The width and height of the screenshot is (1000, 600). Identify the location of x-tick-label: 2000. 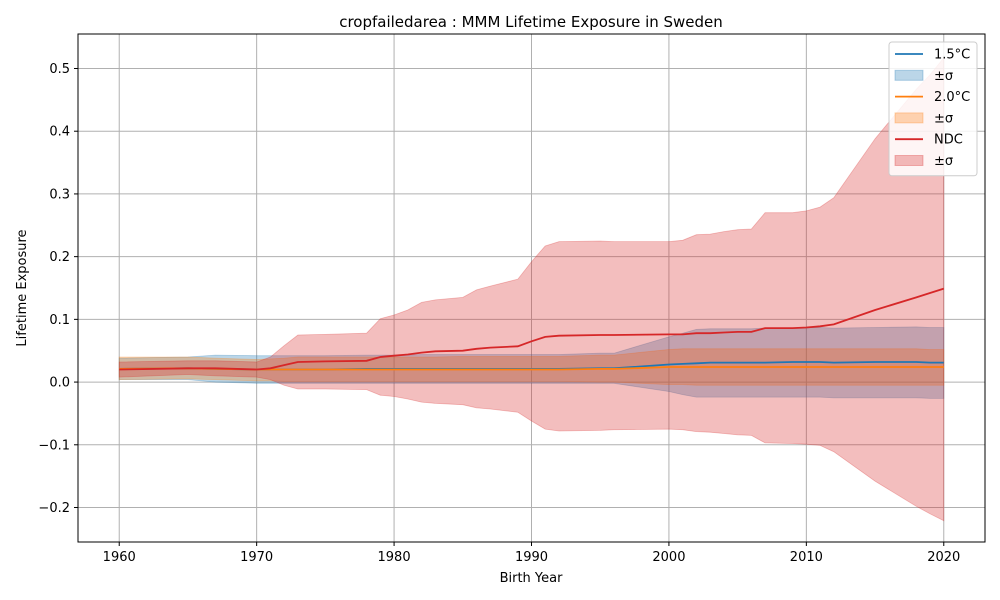
(668, 557).